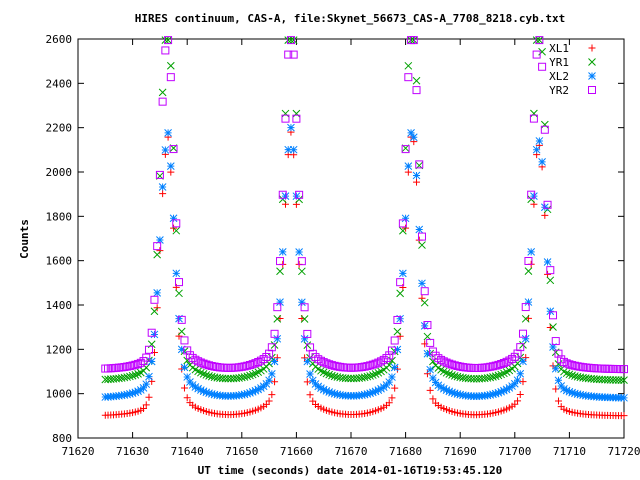 The height and width of the screenshot is (480, 640). What do you see at coordinates (592, 48) in the screenshot?
I see `legend-marker` at bounding box center [592, 48].